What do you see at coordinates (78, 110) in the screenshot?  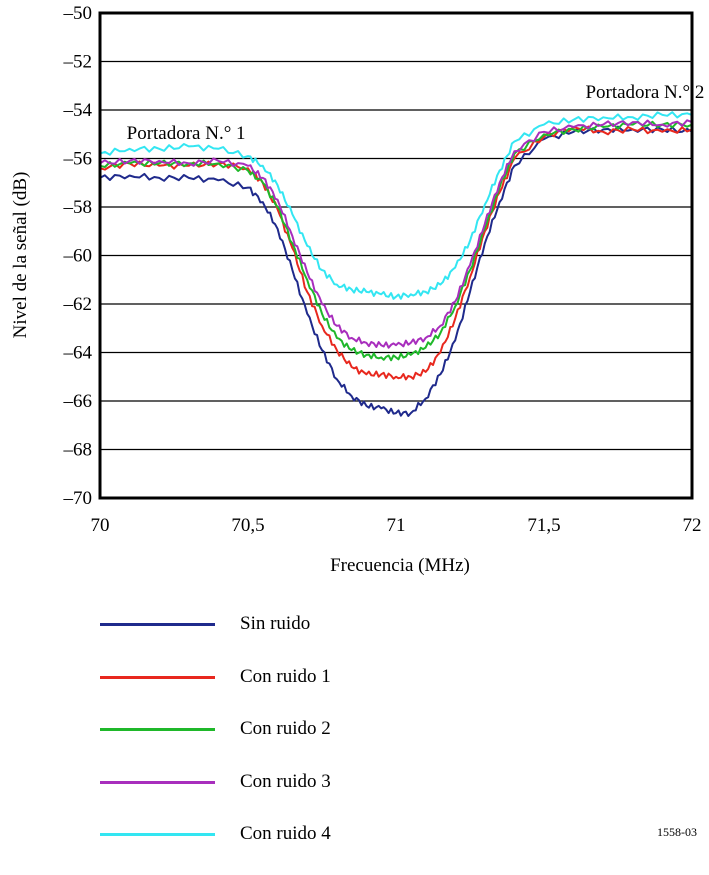 I see `y-tick-label: –54` at bounding box center [78, 110].